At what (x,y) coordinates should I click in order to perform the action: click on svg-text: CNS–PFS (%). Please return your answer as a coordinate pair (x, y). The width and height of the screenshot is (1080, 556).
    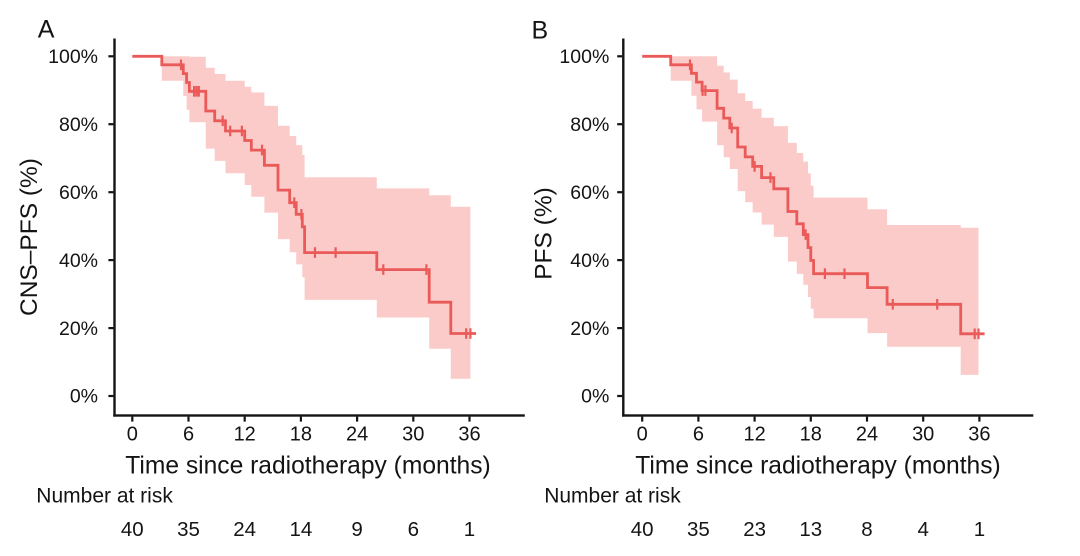
    Looking at the image, I should click on (29, 237).